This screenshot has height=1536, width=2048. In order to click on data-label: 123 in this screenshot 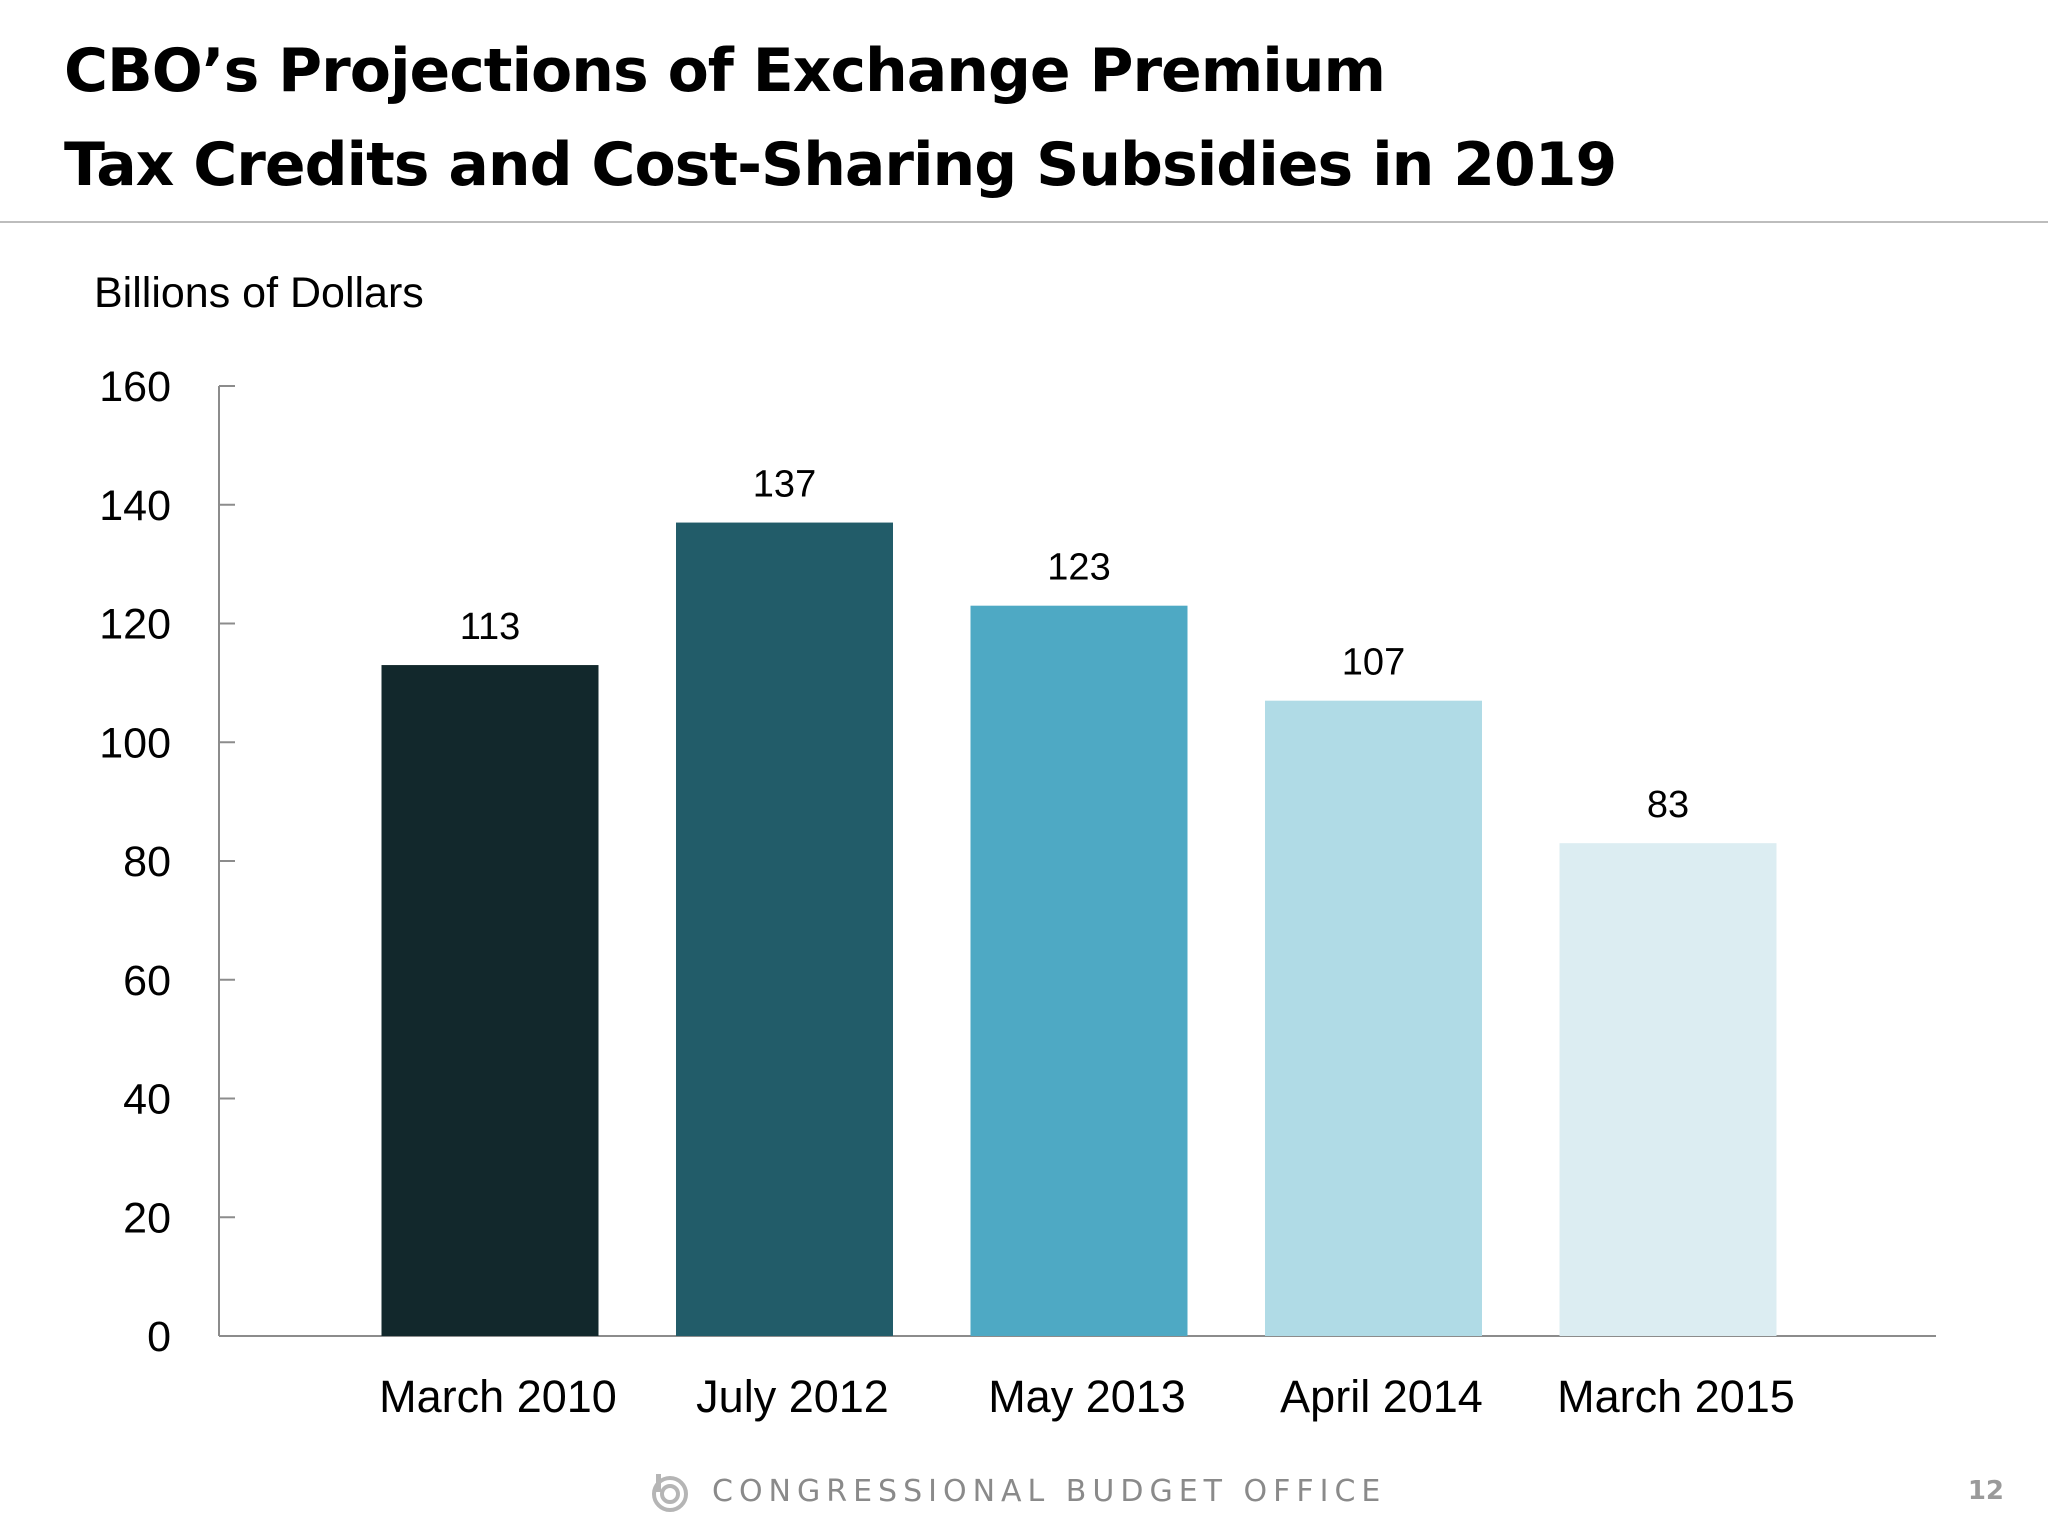, I will do `click(1078, 568)`.